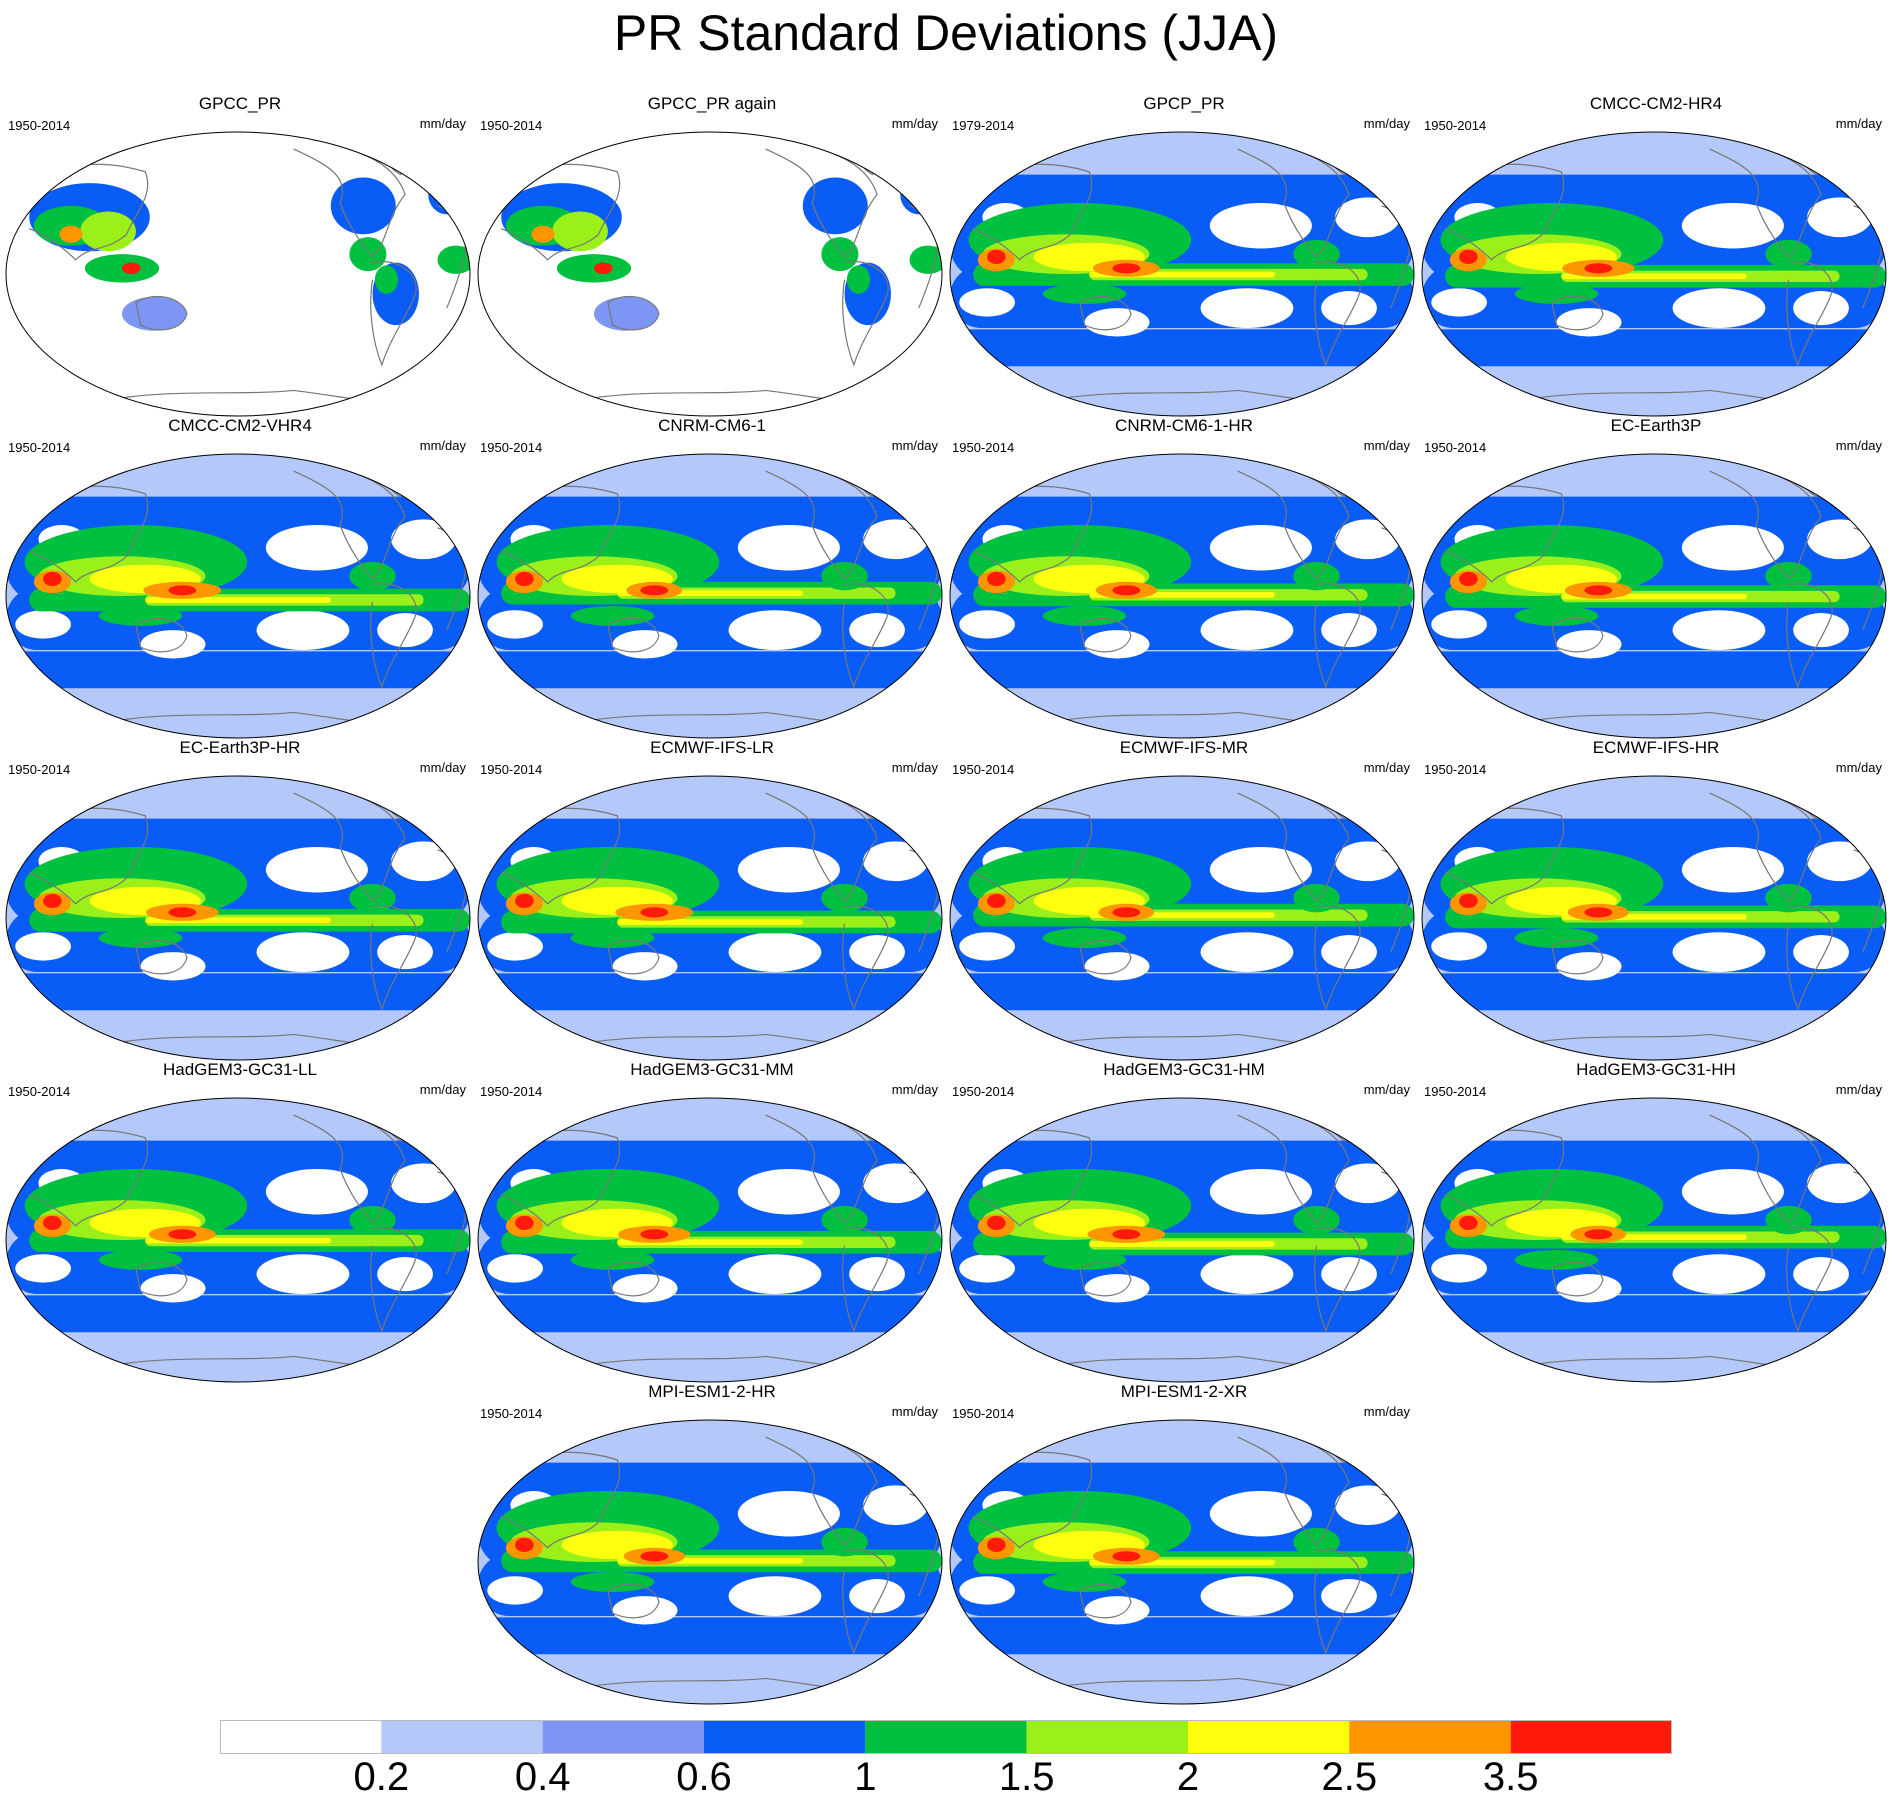 The image size is (1892, 1803). Describe the element at coordinates (1656, 425) in the screenshot. I see `panel-title: EC-Earth3P` at that location.